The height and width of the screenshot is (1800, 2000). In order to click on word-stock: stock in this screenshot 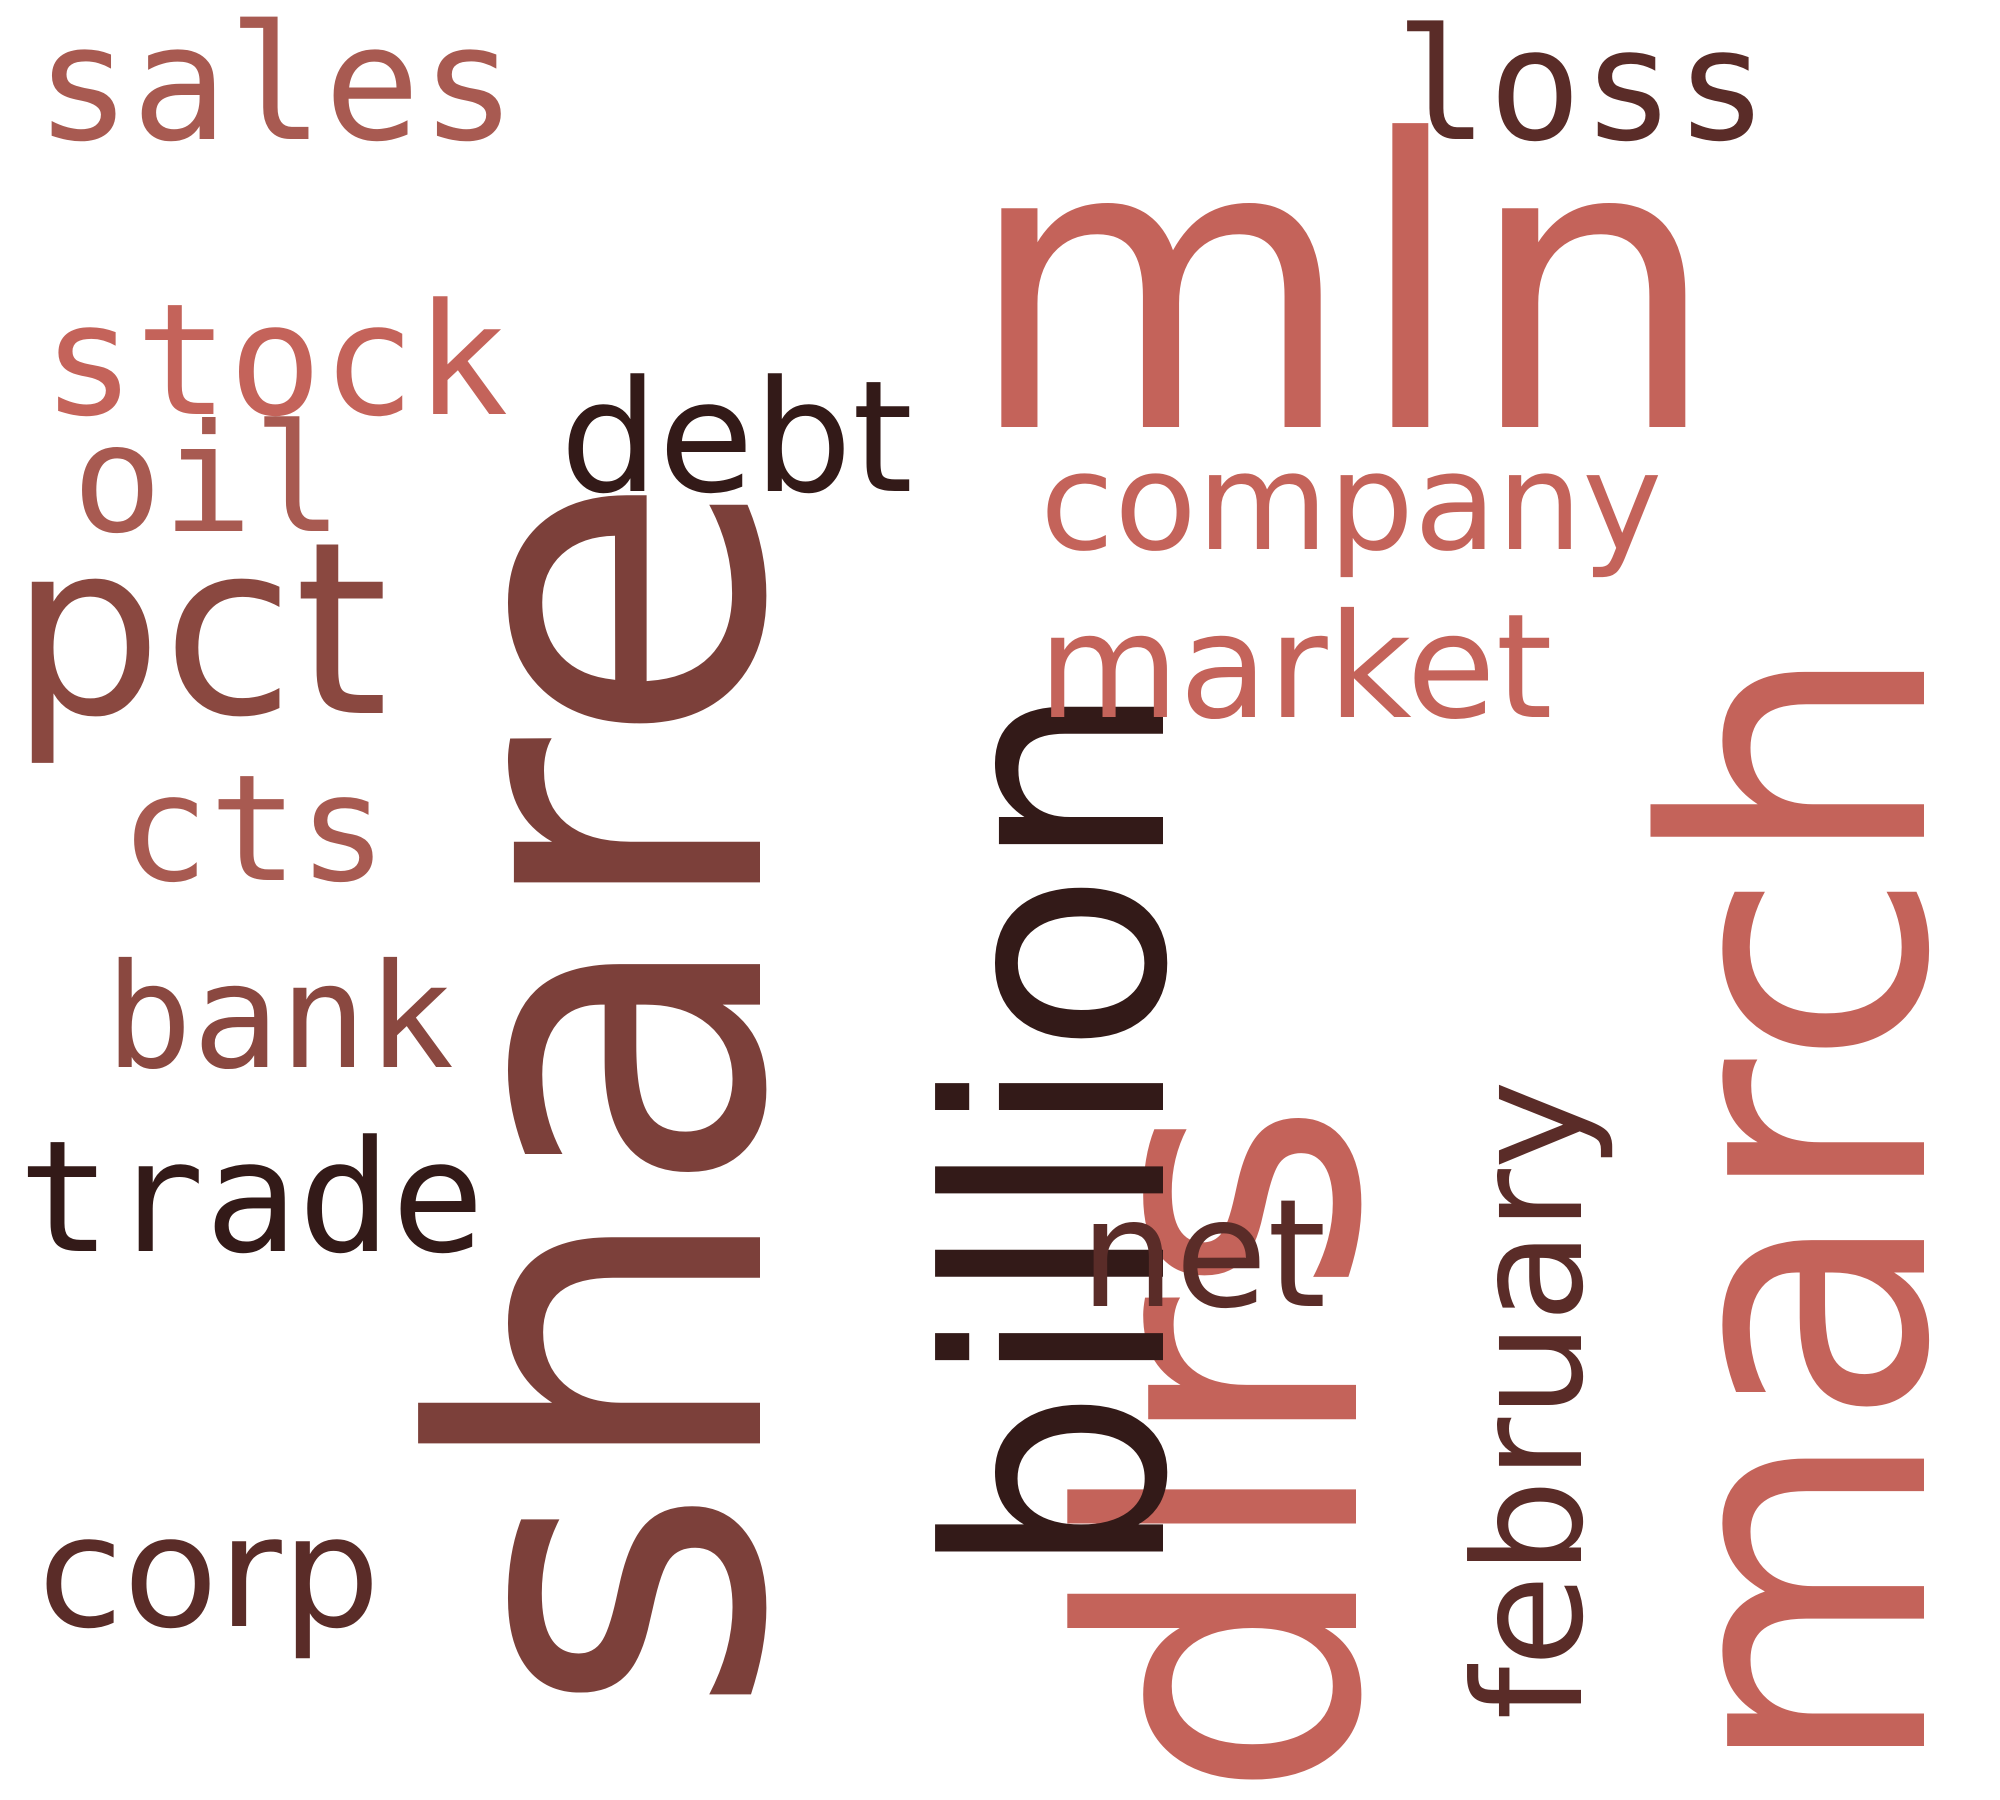, I will do `click(275, 360)`.